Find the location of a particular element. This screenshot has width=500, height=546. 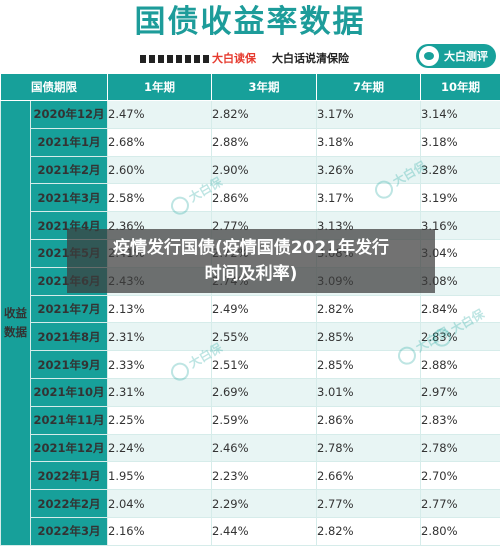

yield-cell: 2.90% is located at coordinates (264, 170).